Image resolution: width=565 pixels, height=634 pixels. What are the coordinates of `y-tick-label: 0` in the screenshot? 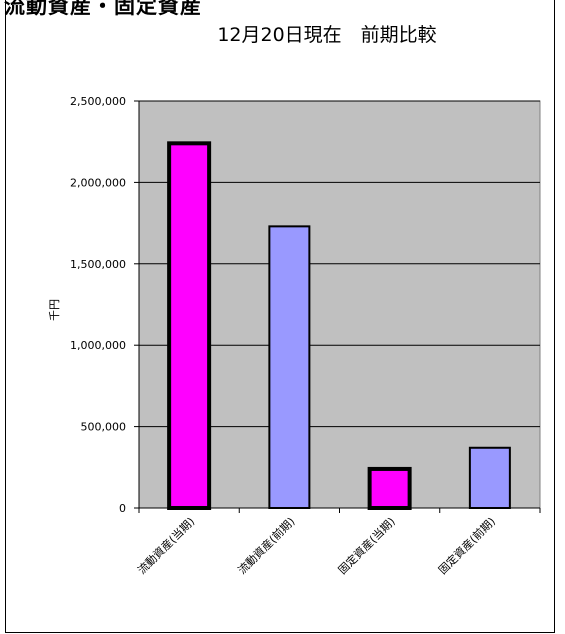 It's located at (122, 508).